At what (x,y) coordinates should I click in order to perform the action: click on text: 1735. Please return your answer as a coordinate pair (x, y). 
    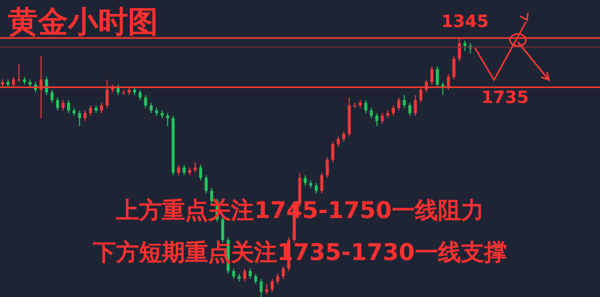
    Looking at the image, I should click on (505, 98).